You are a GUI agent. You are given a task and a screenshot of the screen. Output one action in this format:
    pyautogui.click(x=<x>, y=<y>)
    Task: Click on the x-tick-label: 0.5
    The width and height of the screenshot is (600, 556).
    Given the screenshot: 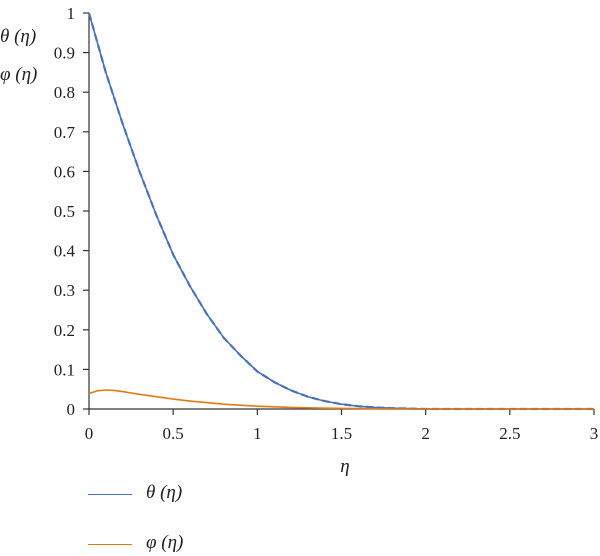 What is the action you would take?
    pyautogui.click(x=173, y=433)
    